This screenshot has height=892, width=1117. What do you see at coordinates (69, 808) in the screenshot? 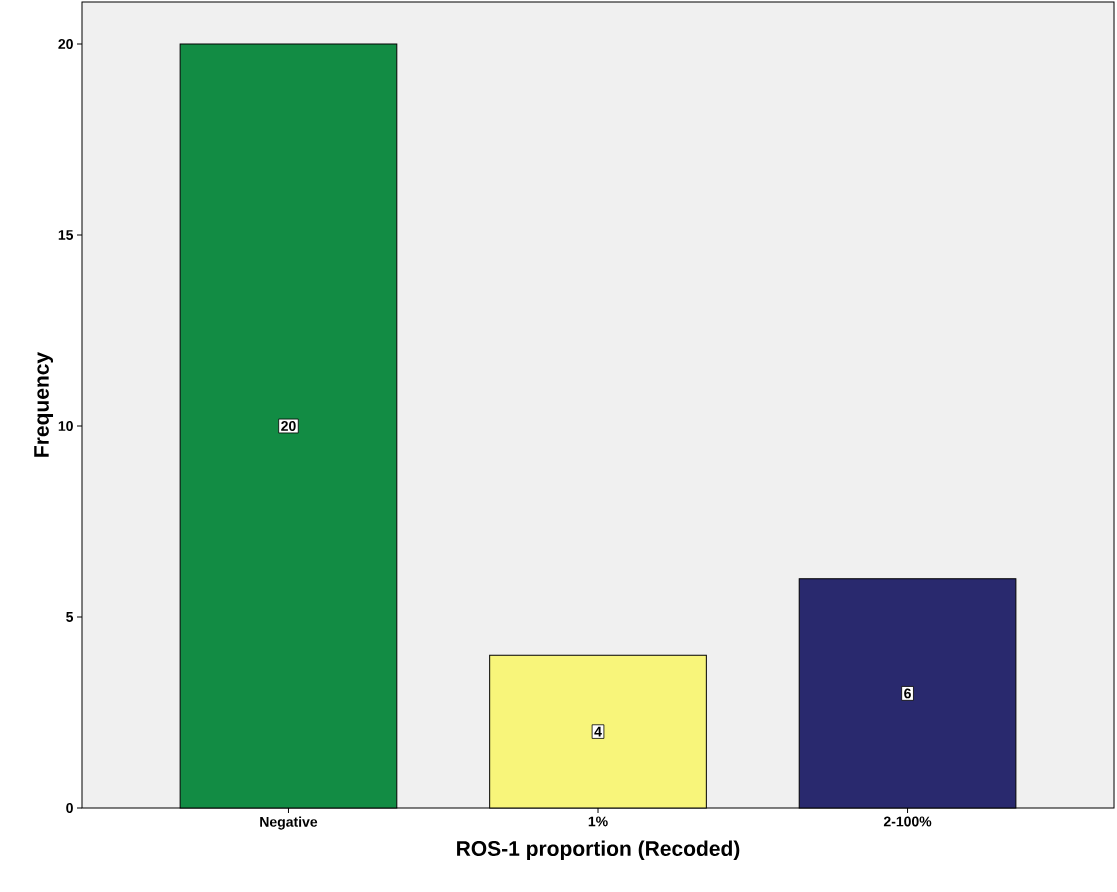
I see `y-tick-label: 0` at bounding box center [69, 808].